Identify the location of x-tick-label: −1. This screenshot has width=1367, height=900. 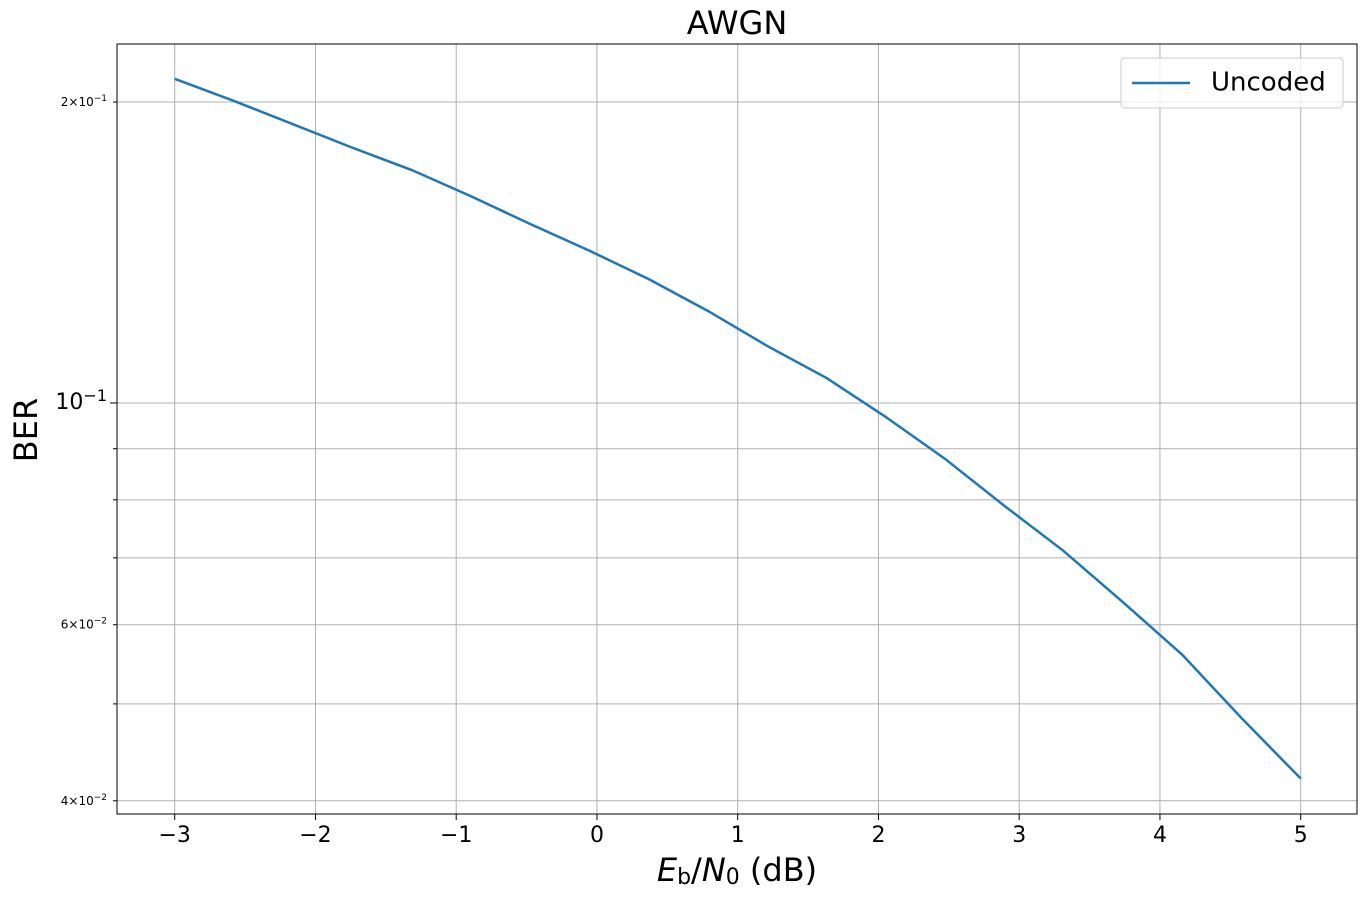
(456, 835).